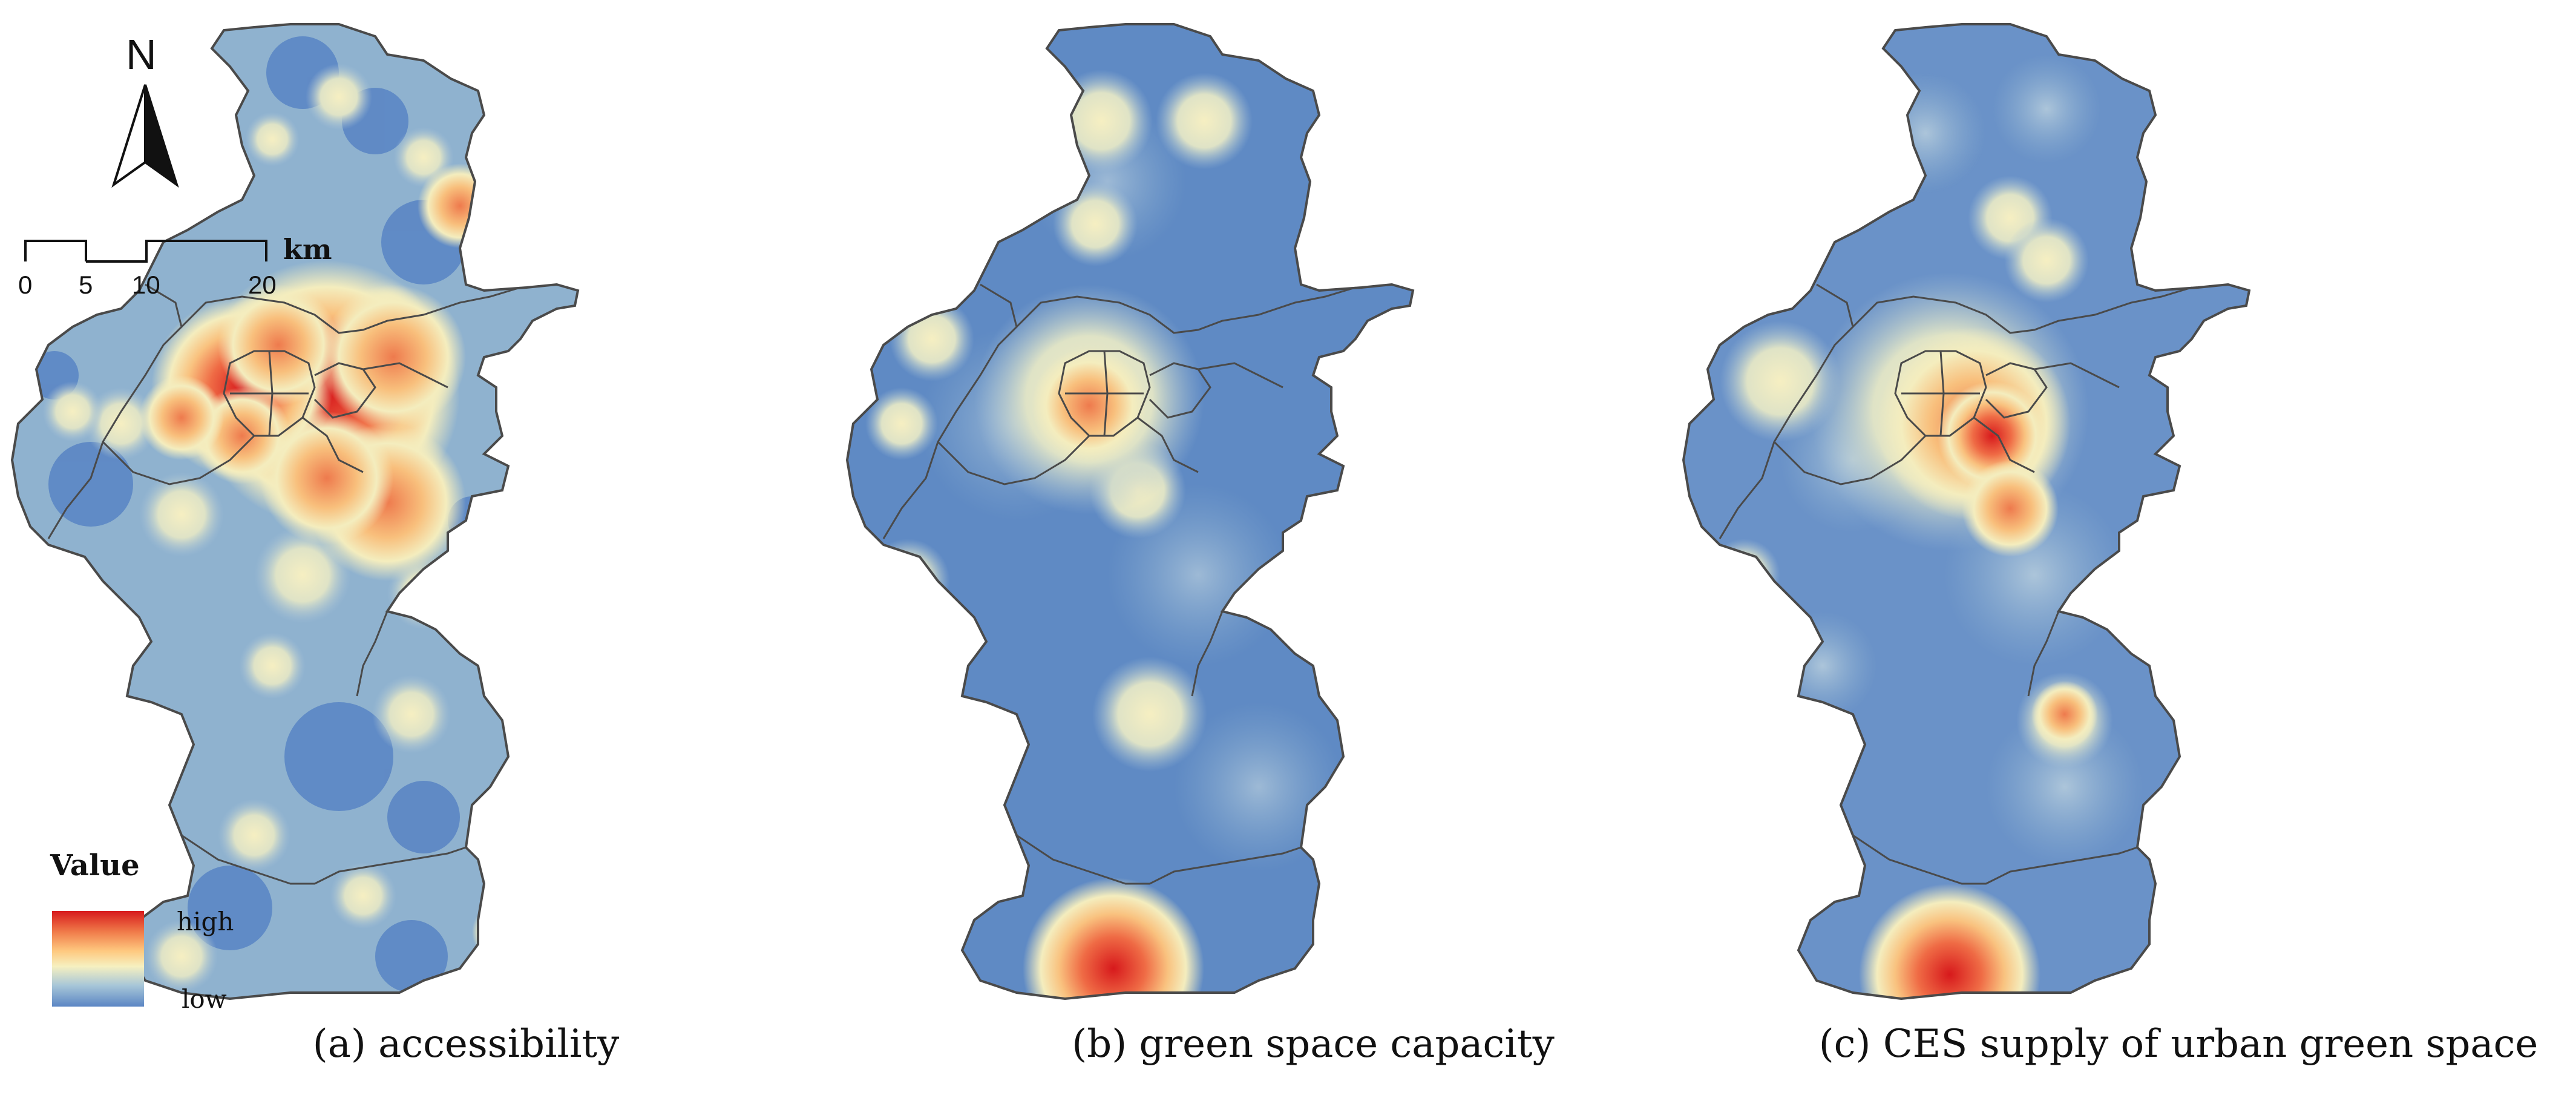  Describe the element at coordinates (466, 1044) in the screenshot. I see `panel-a-caption: (a) accessibility` at that location.